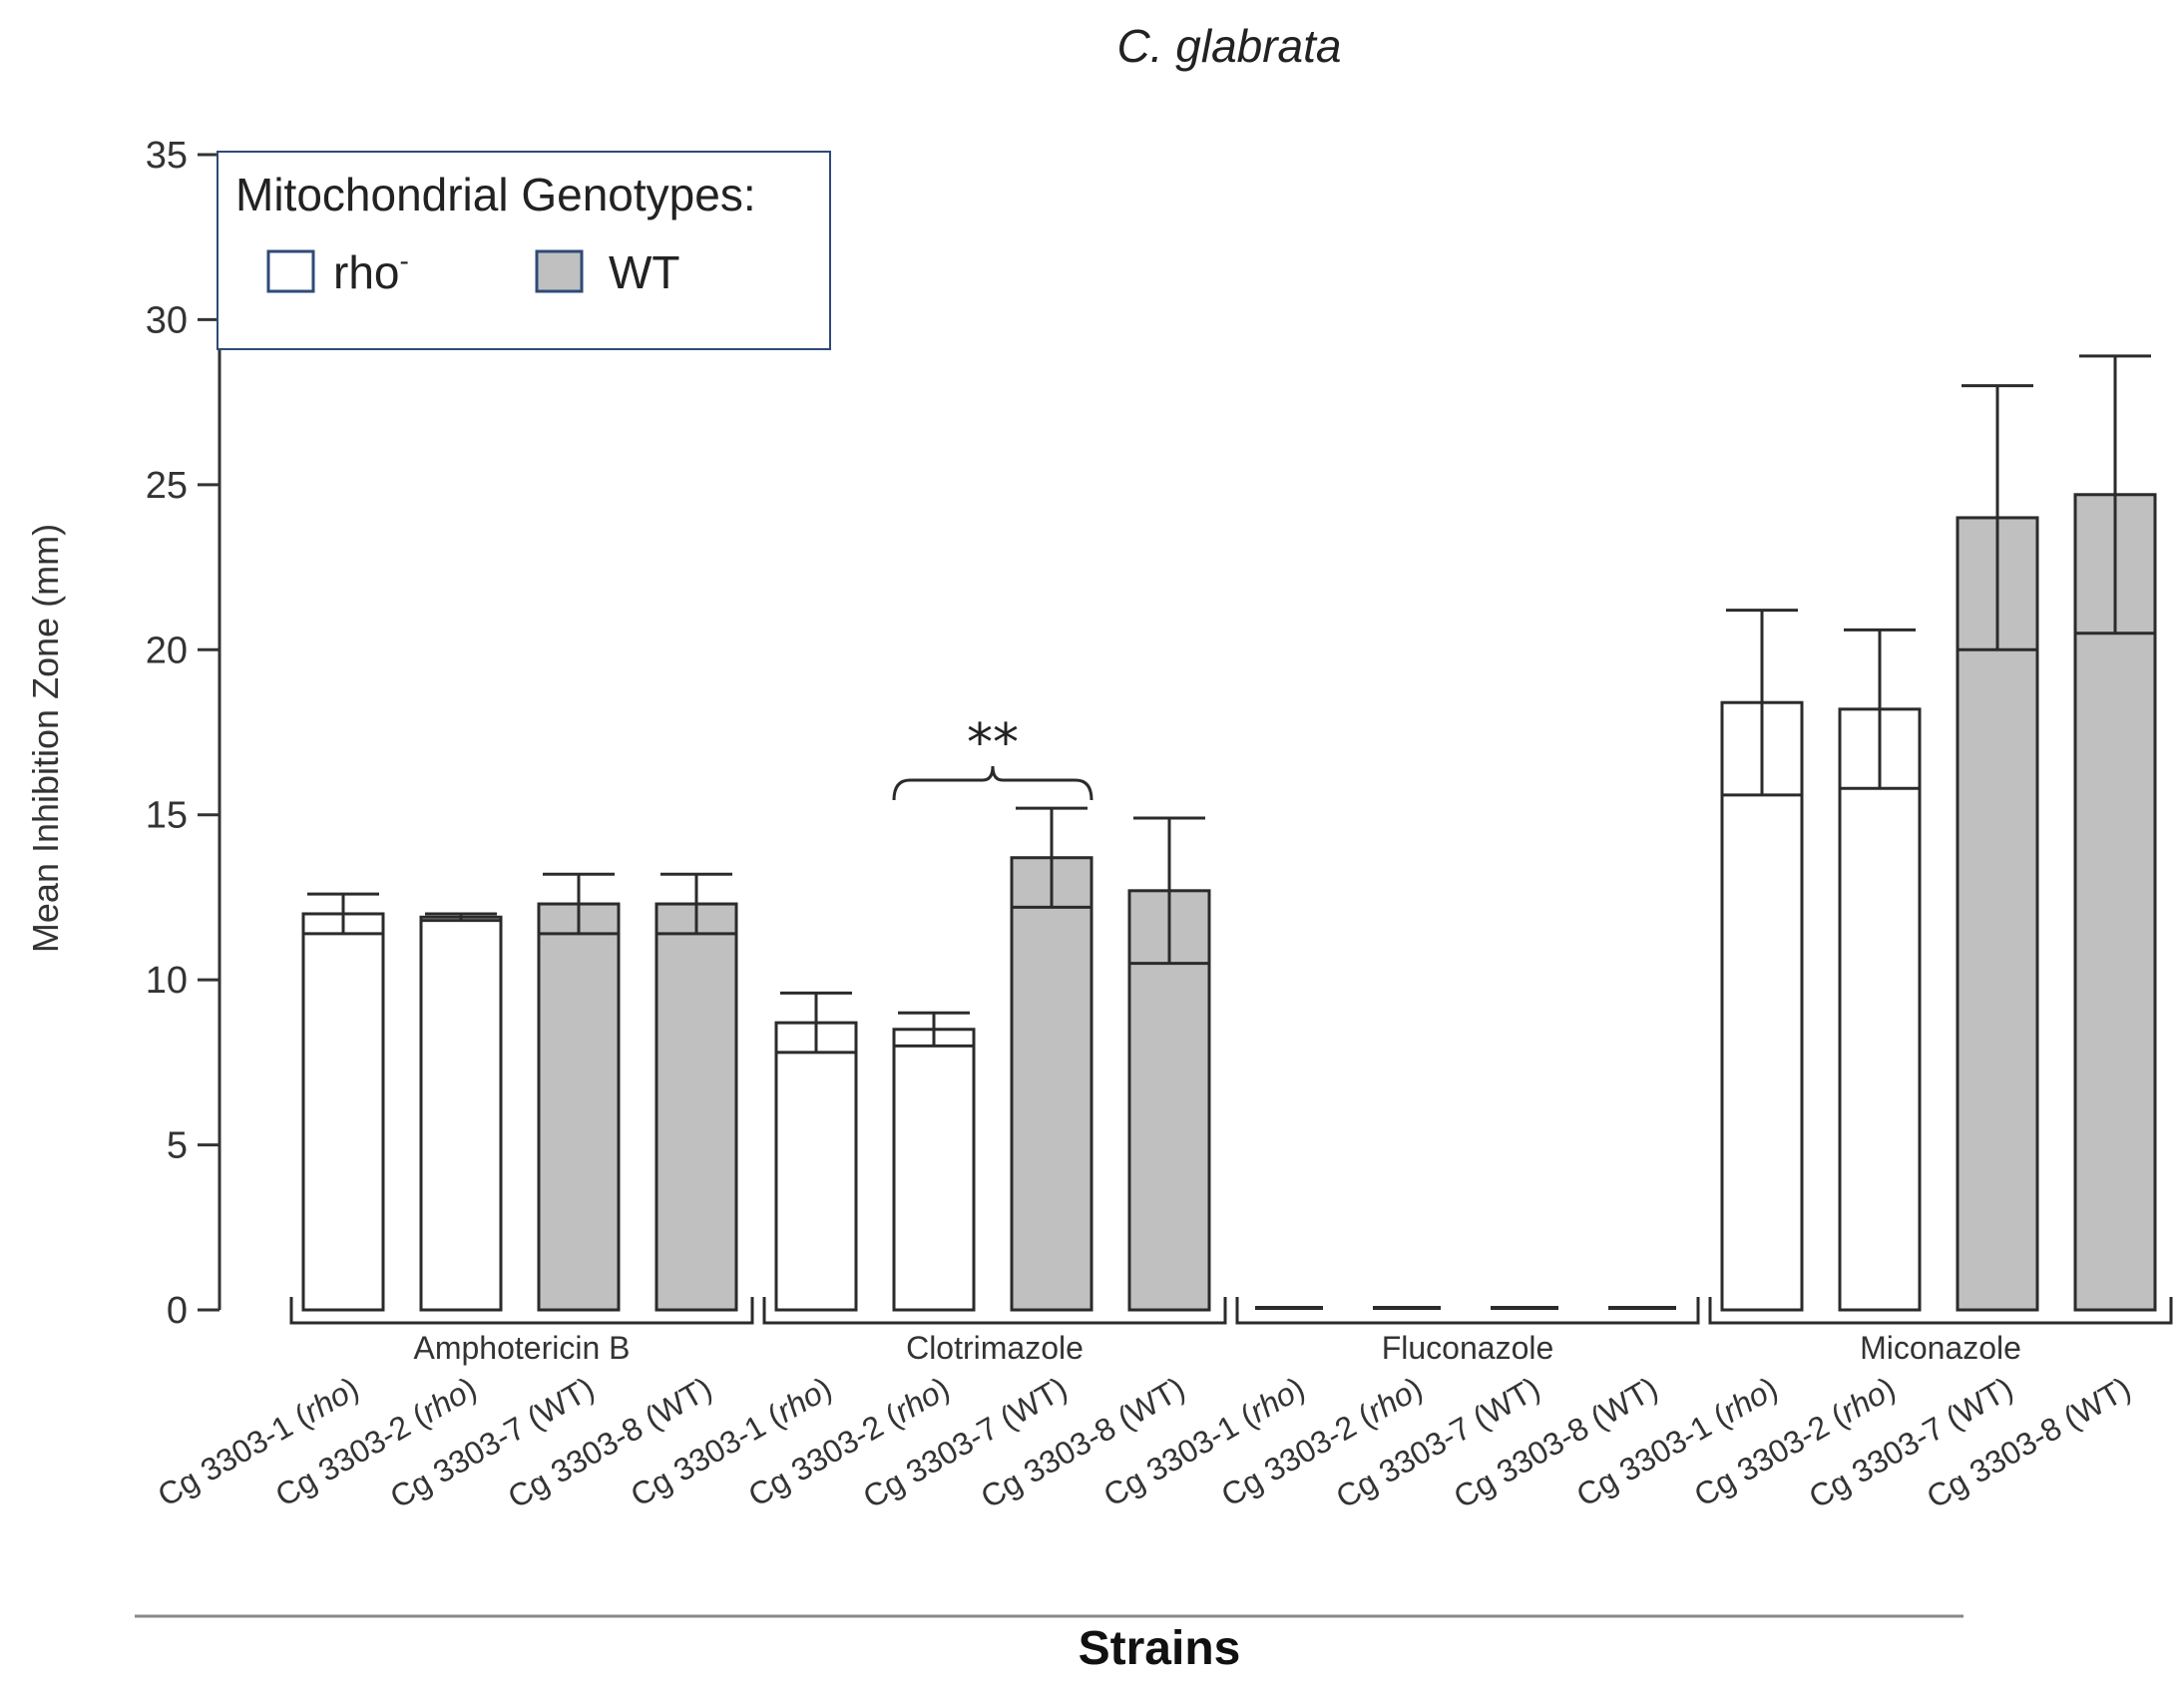 This screenshot has width=2184, height=1696. What do you see at coordinates (995, 1348) in the screenshot?
I see `group-label: Clotrimazole` at bounding box center [995, 1348].